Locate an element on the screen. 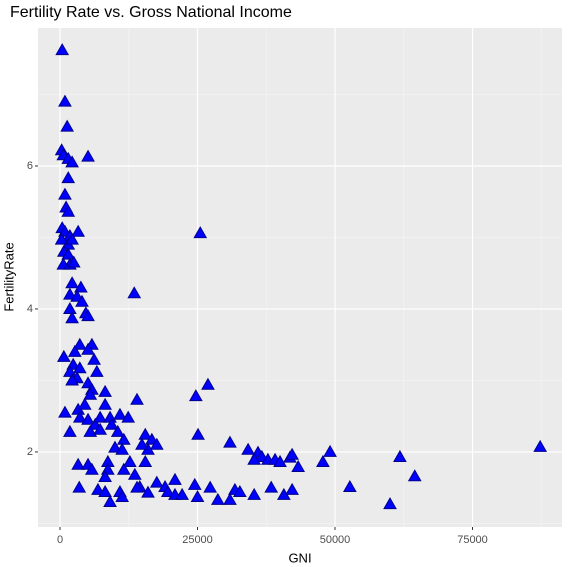  y-tick-label: 4 is located at coordinates (30, 309).